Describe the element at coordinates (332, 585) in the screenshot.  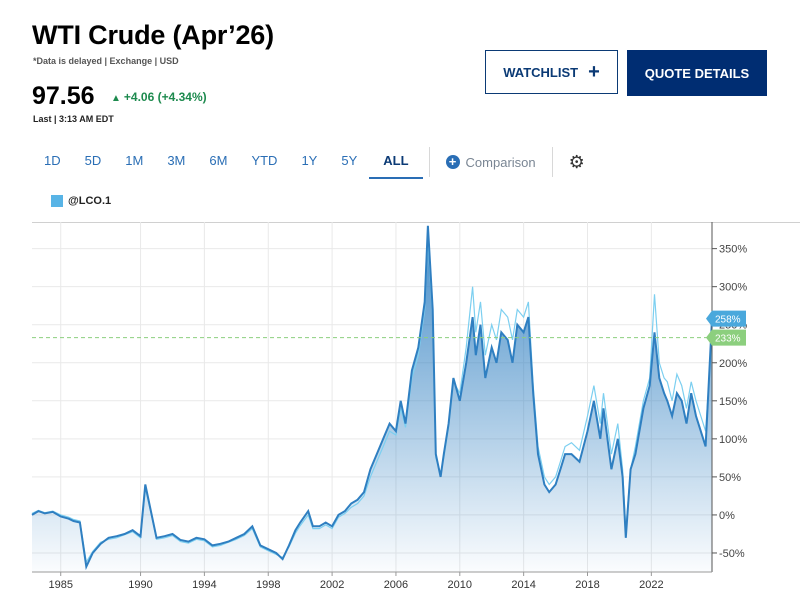
I see `x-tick-label: 2002` at that location.